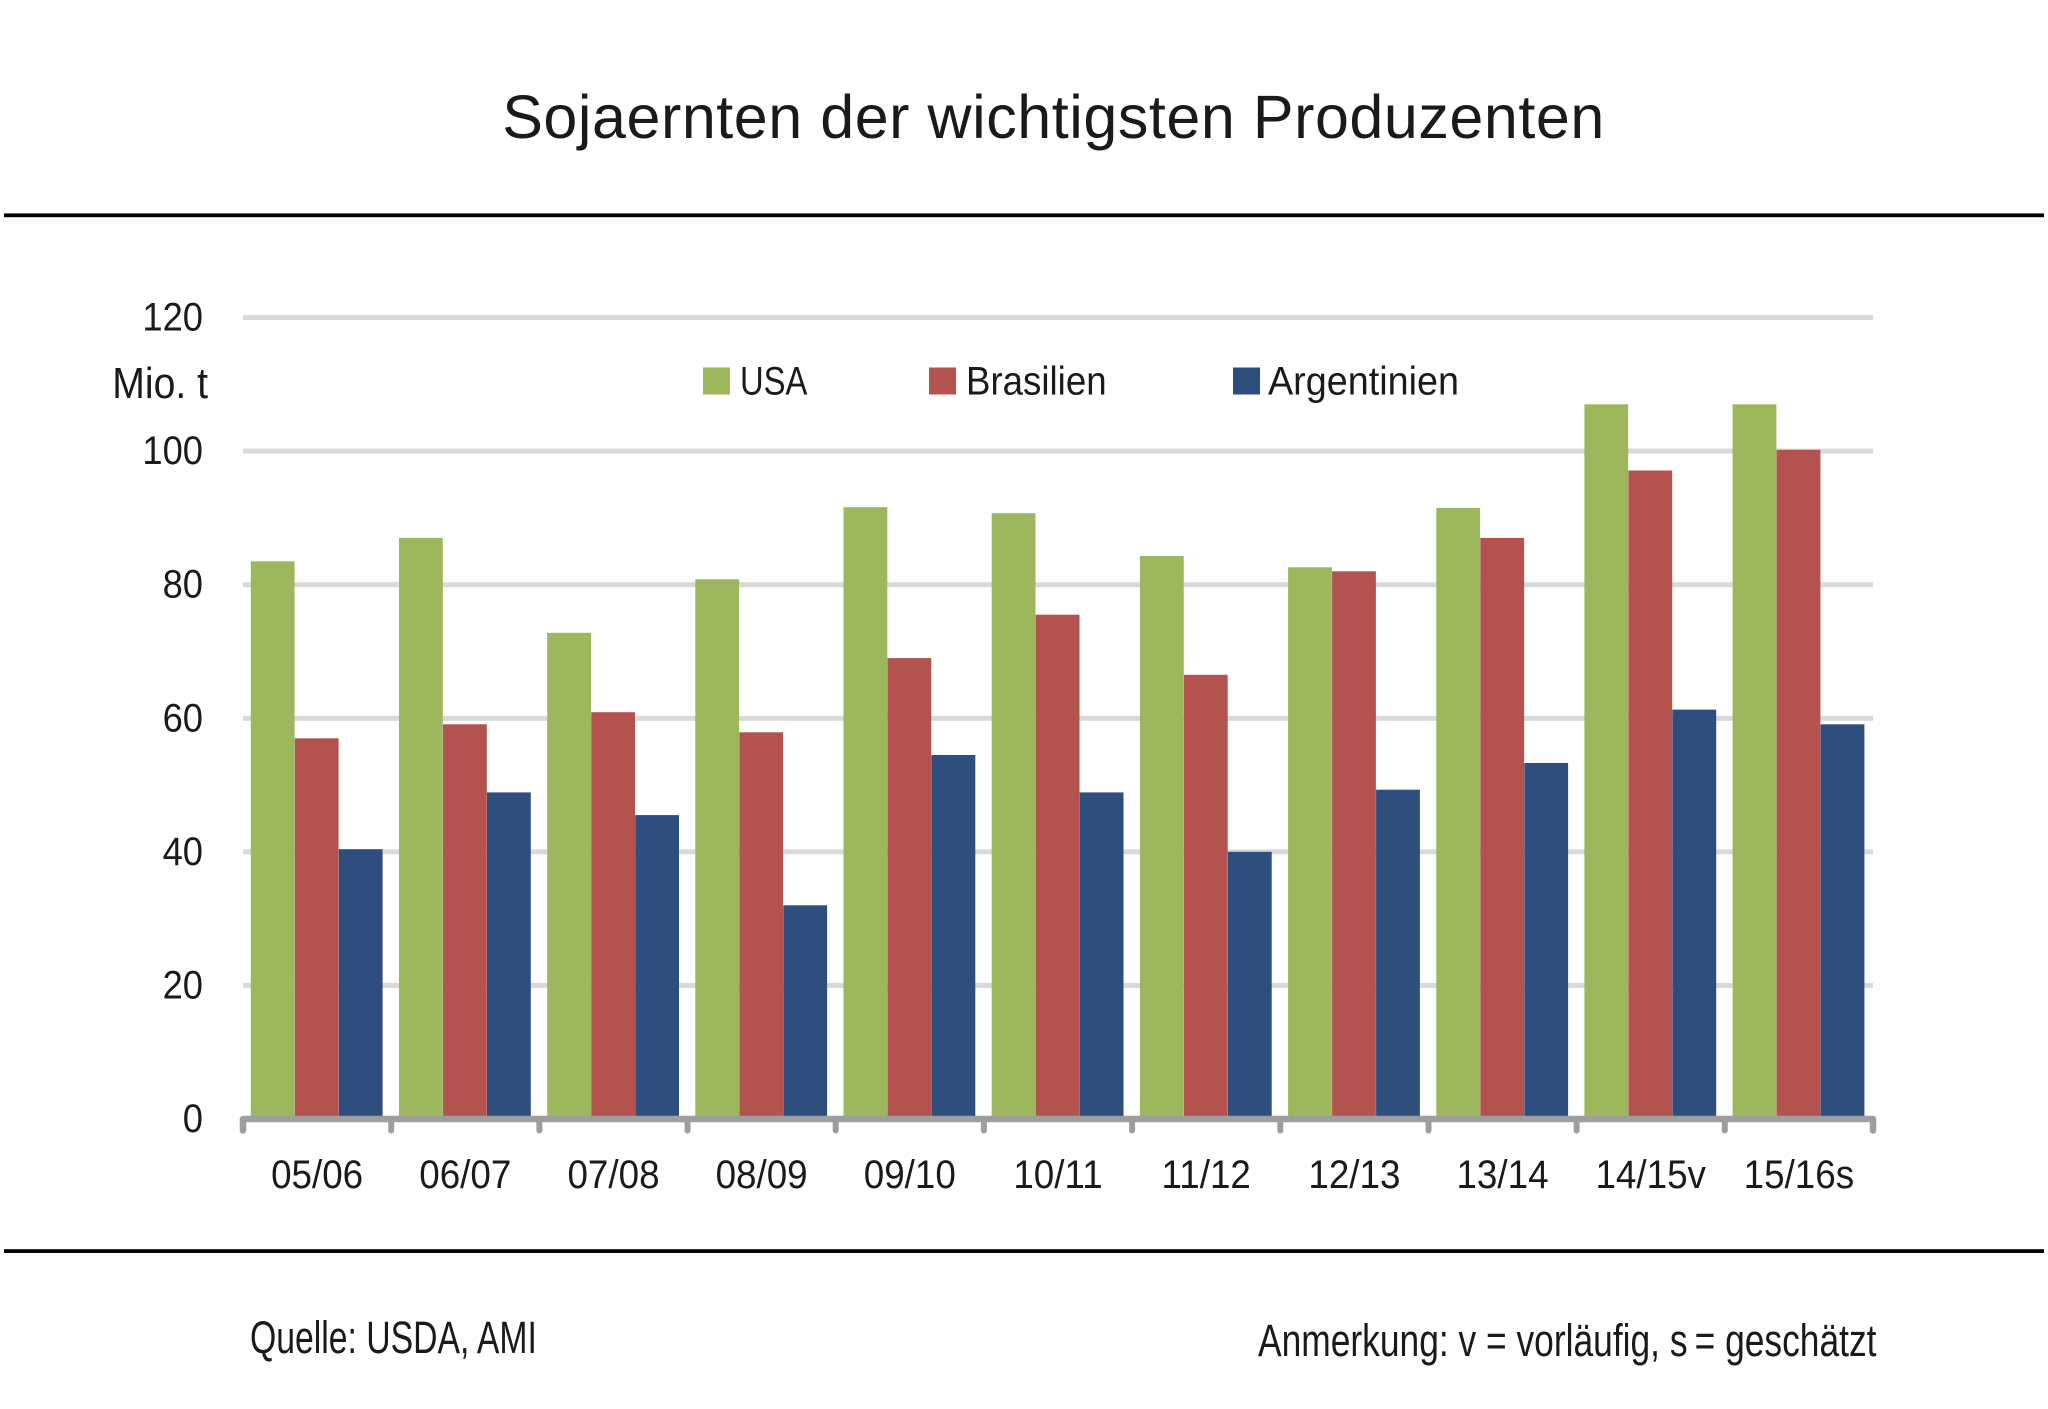 This screenshot has height=1409, width=2048. Describe the element at coordinates (193, 1120) in the screenshot. I see `svg-text: 0` at that location.